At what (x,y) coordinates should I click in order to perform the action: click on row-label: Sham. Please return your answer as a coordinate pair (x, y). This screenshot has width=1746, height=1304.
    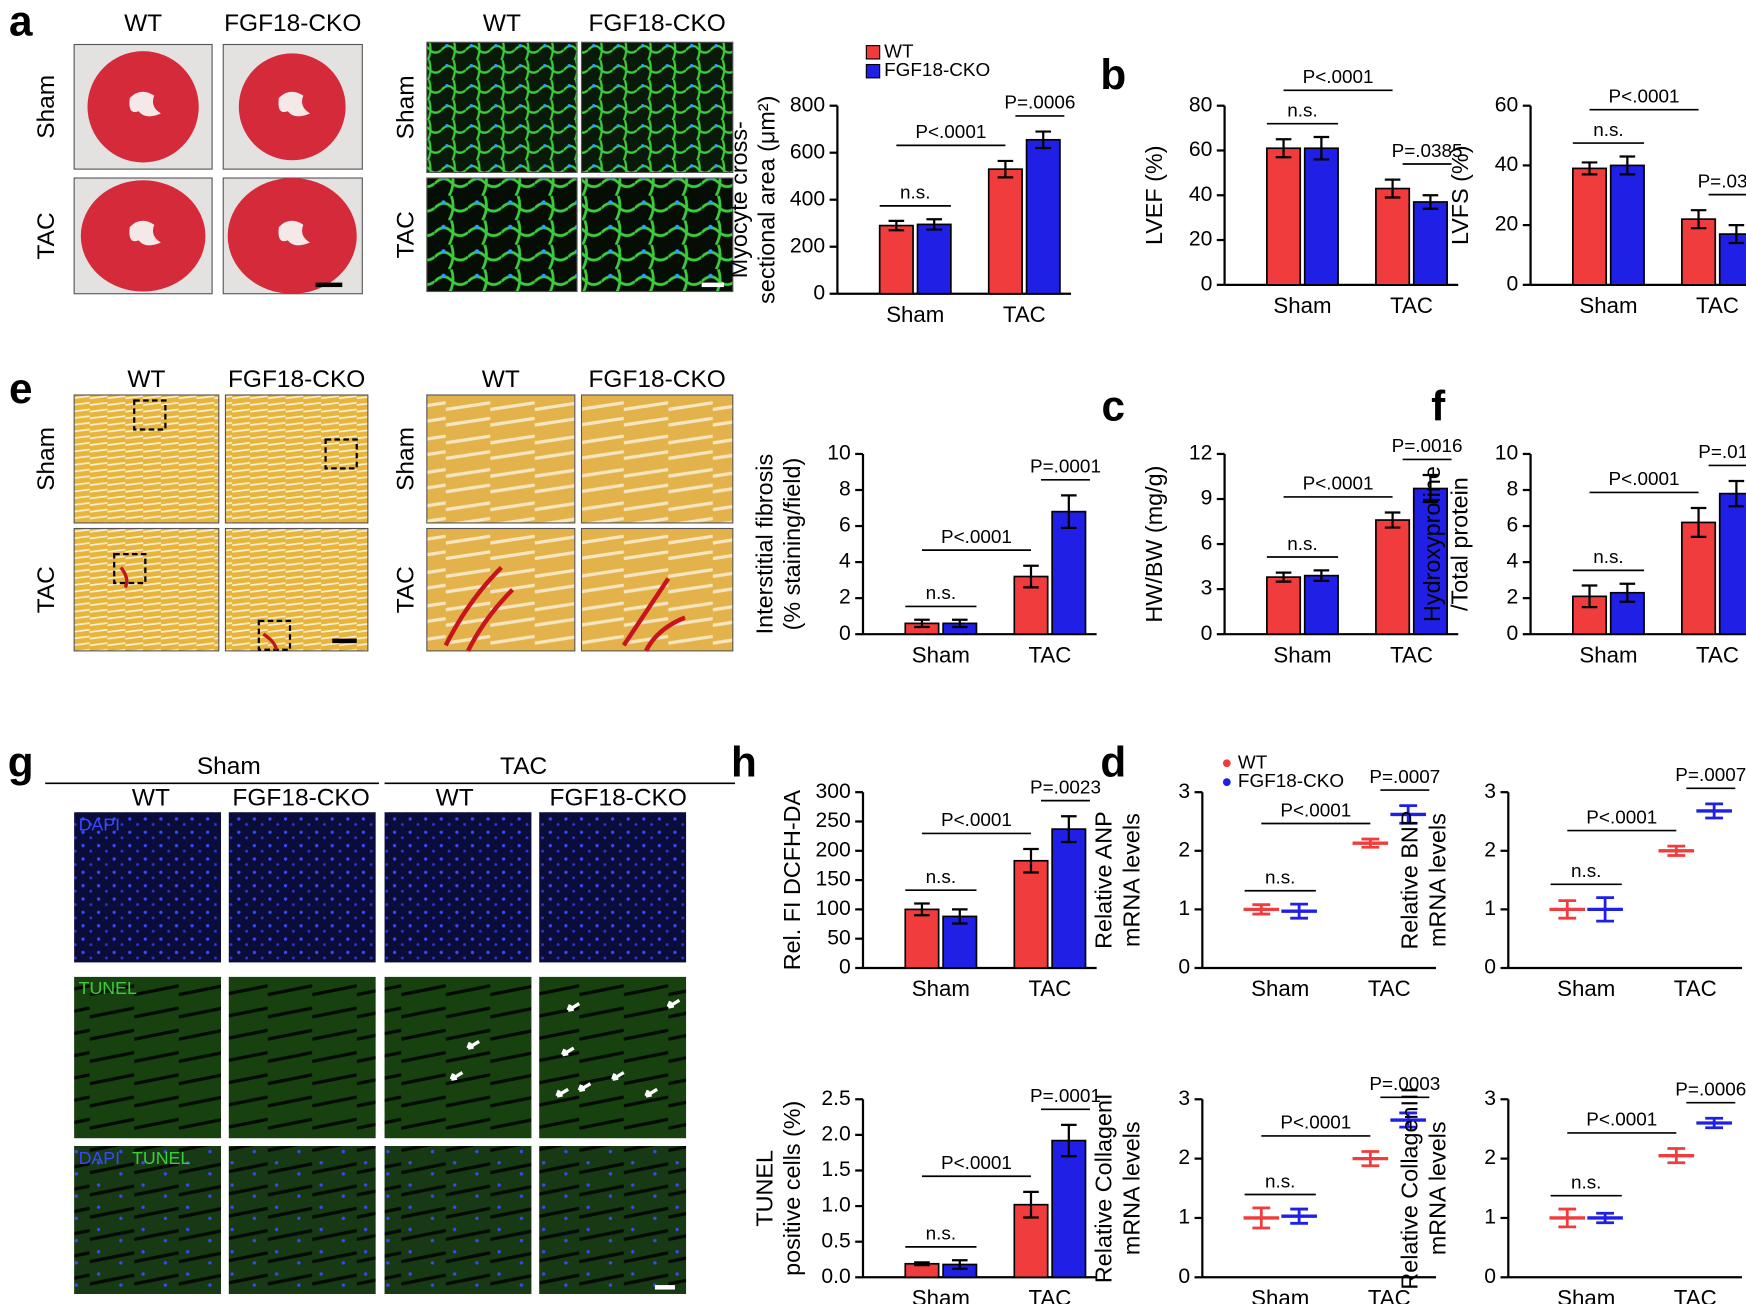
    Looking at the image, I should click on (405, 459).